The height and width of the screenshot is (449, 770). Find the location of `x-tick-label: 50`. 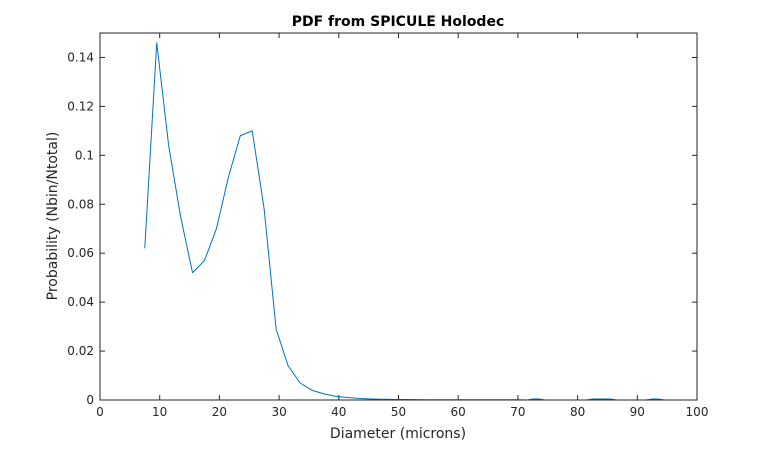

x-tick-label: 50 is located at coordinates (398, 412).